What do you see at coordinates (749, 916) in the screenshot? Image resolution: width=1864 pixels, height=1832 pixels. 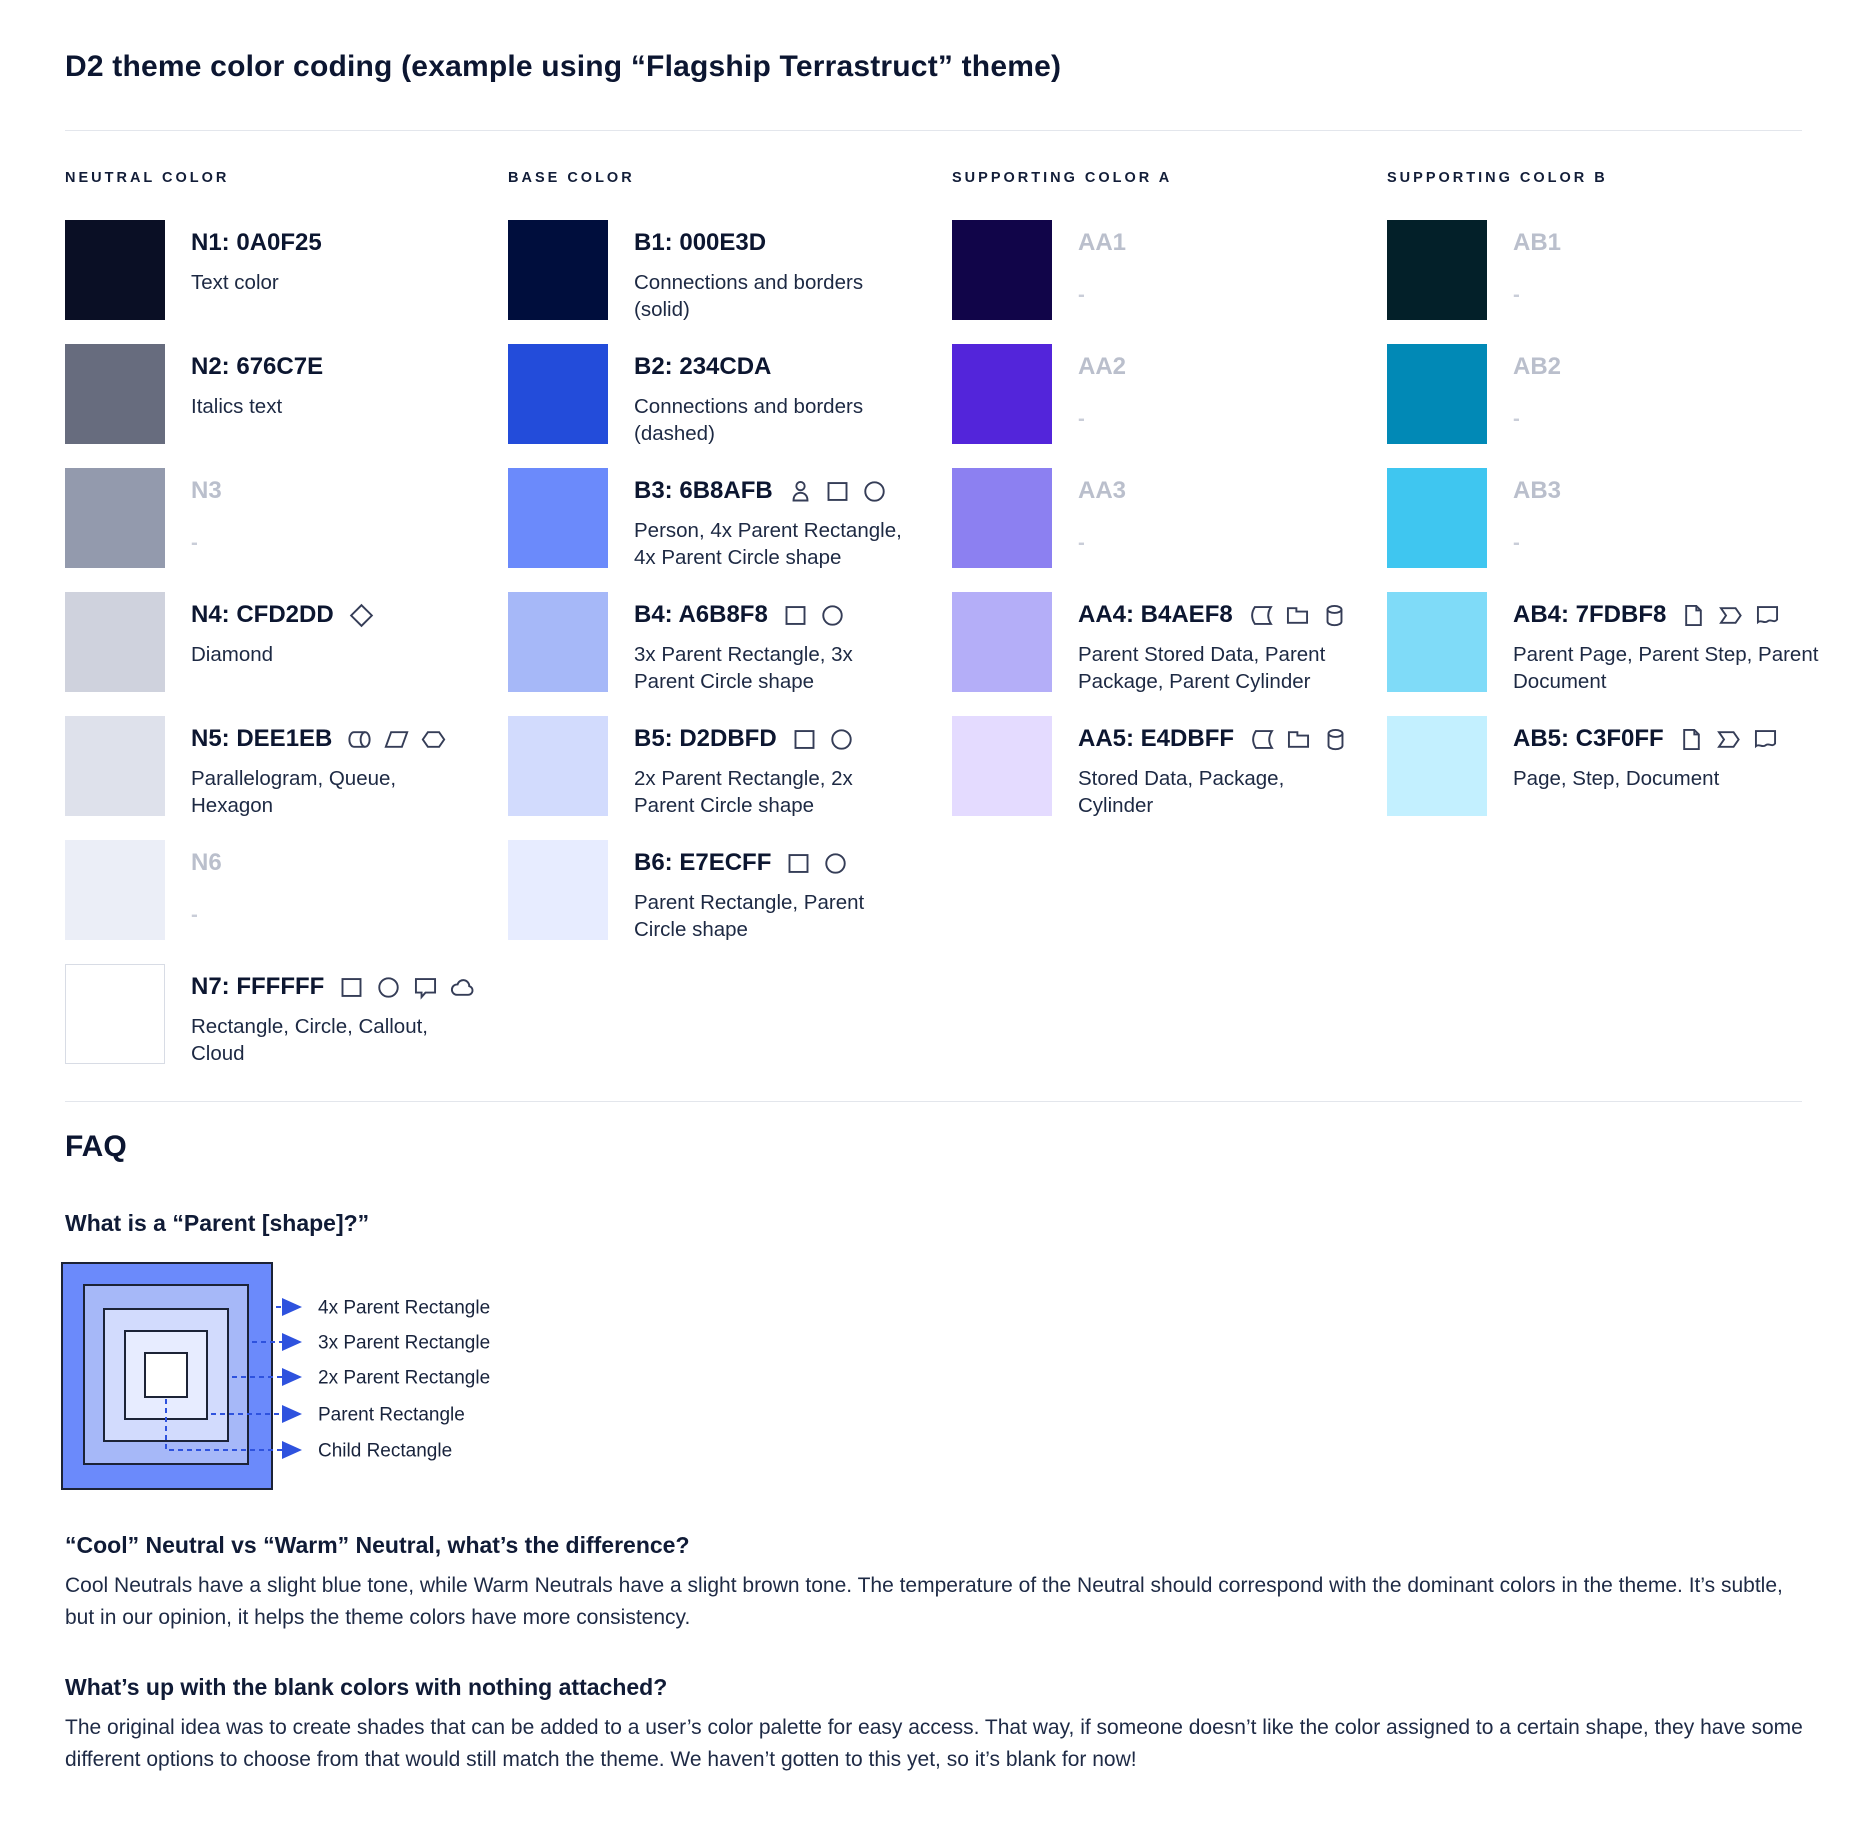 I see `swatch-desc: Parent Rectangle, Parent Circle shape` at bounding box center [749, 916].